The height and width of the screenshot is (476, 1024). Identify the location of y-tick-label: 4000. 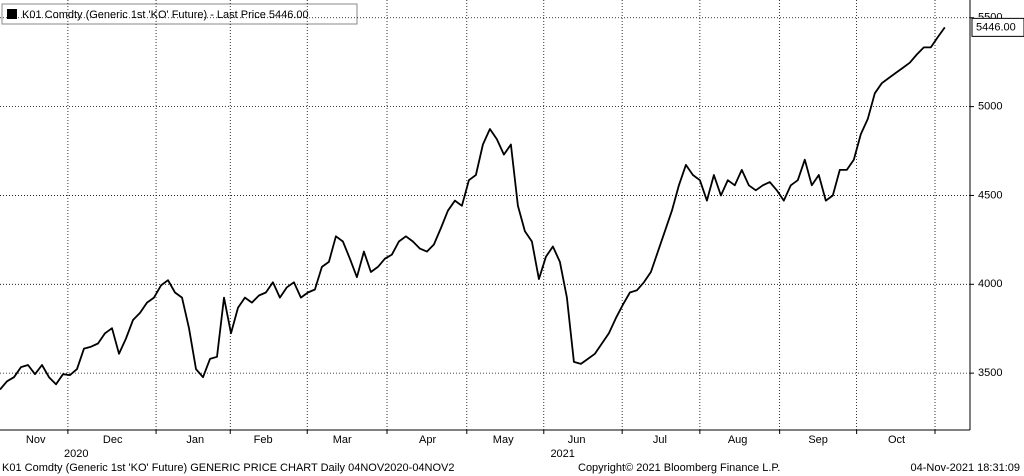
(990, 284).